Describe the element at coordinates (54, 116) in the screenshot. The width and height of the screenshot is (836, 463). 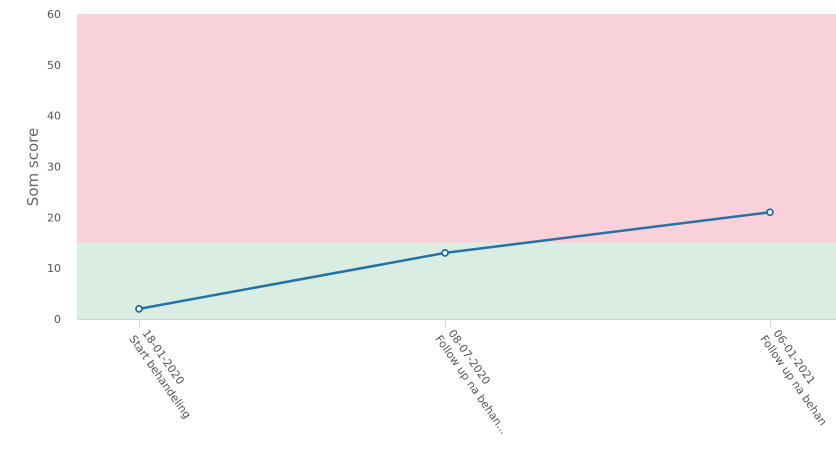
I see `y-tick-label: 40` at that location.